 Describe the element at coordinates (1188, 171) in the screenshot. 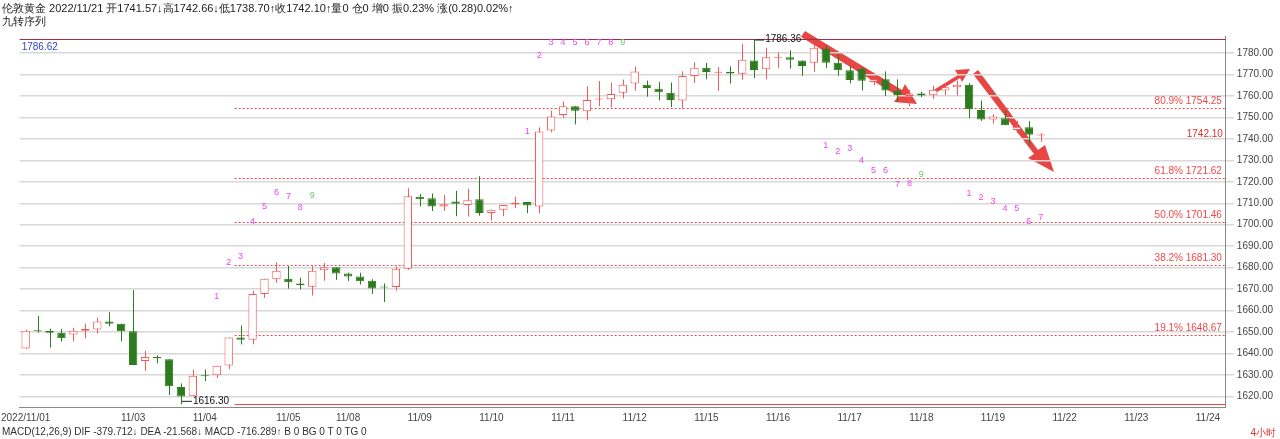

I see `ref-line-label: 61.8% 1721.62` at that location.